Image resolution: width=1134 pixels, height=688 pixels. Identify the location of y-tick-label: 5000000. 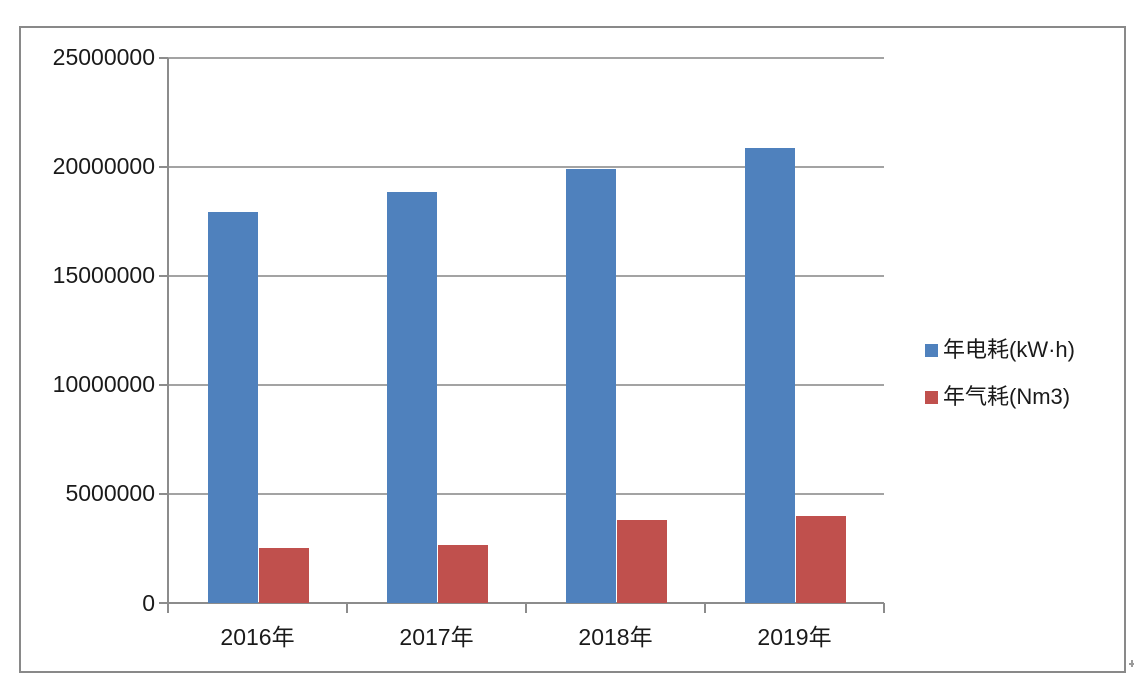
(110, 493).